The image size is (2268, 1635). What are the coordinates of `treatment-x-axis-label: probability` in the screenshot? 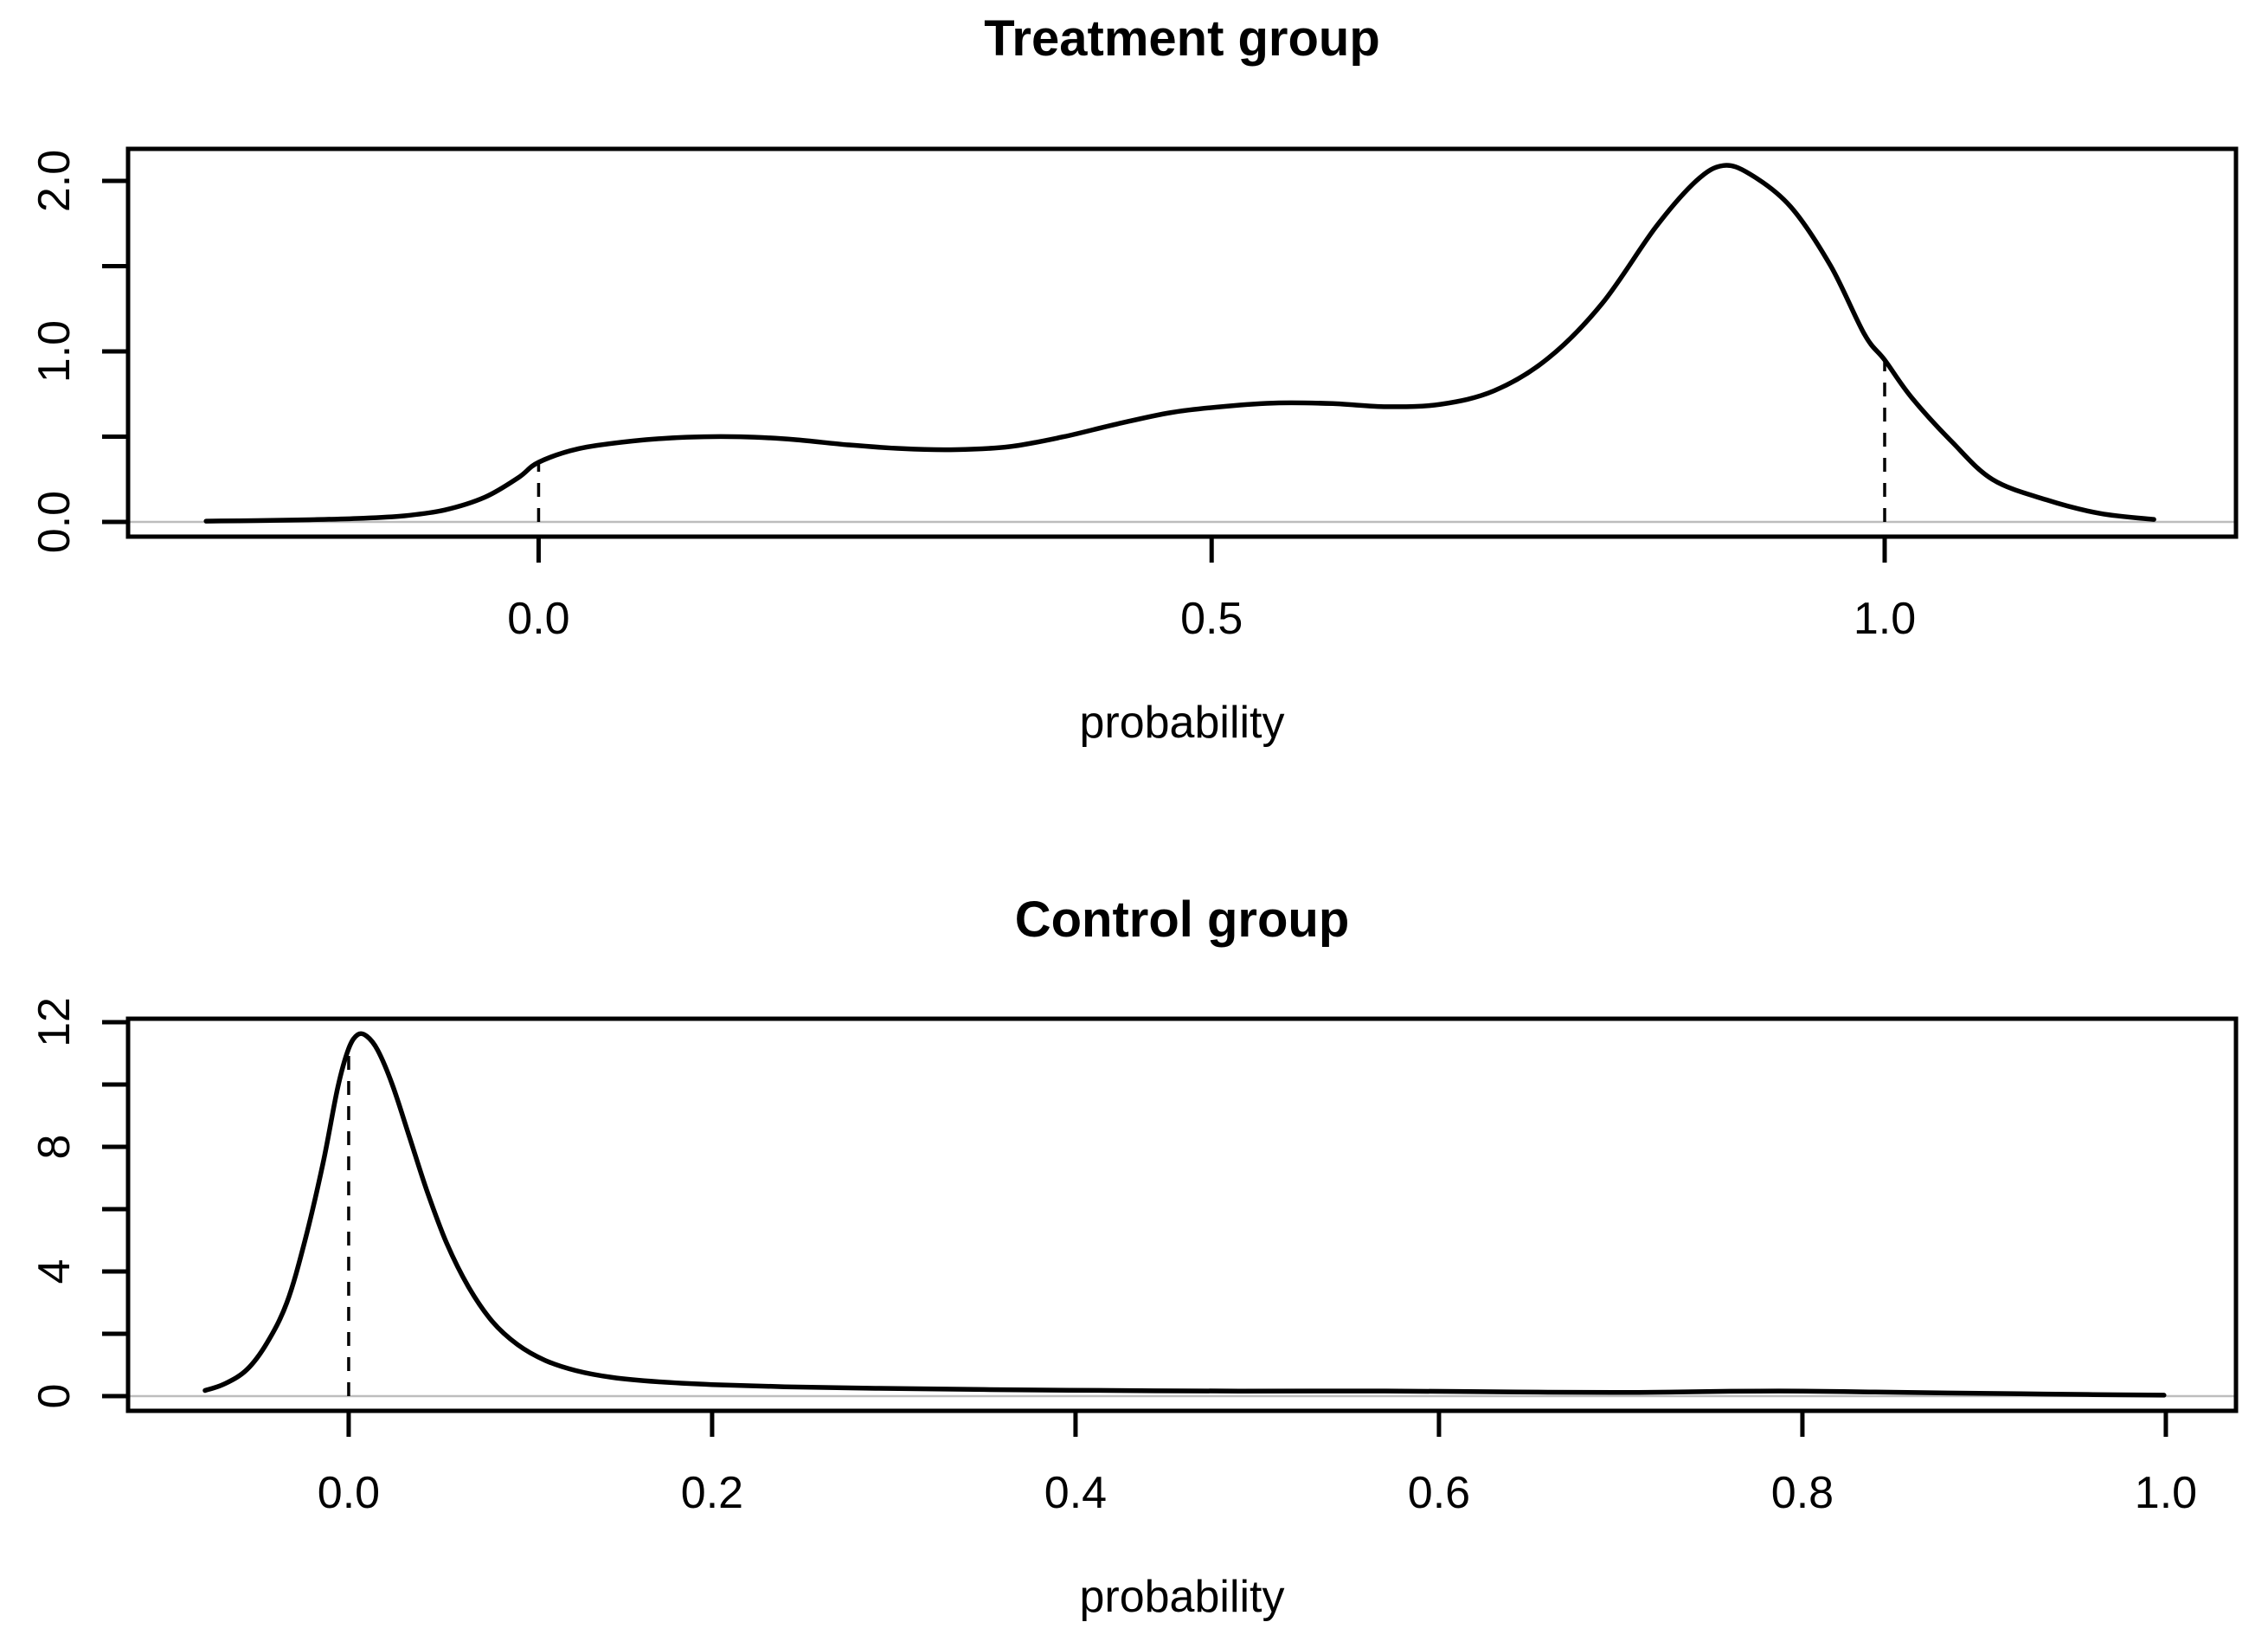 It's located at (1182, 723).